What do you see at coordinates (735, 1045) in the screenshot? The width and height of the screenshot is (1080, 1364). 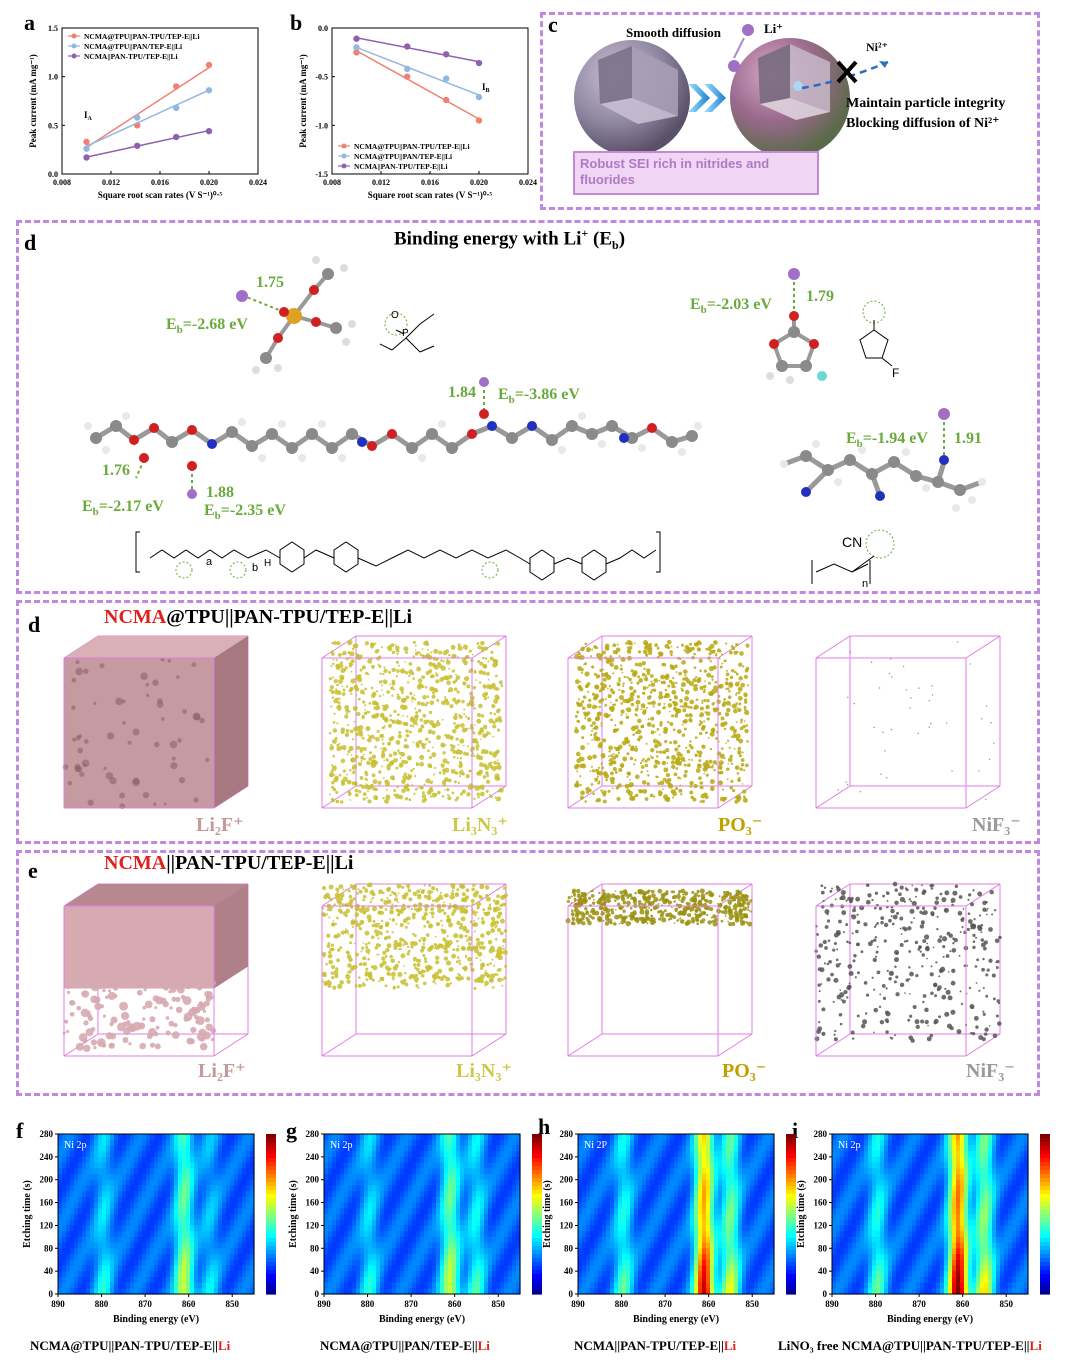 I see `cube-edge` at bounding box center [735, 1045].